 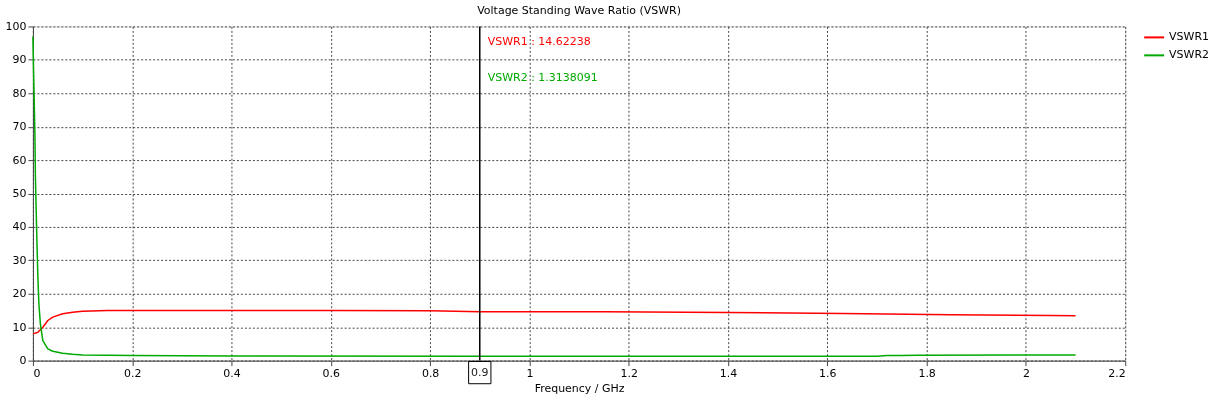 I want to click on annotation: VSWR1 : 14.62238, so click(x=539, y=42).